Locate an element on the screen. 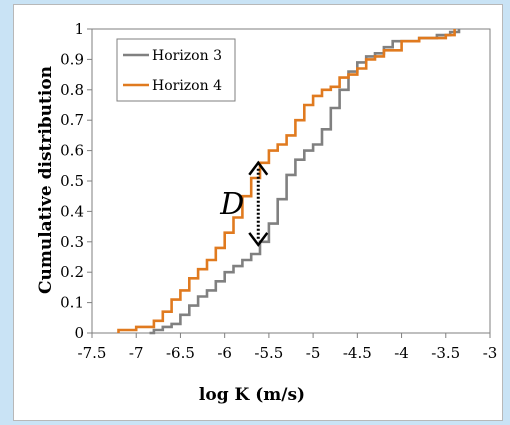  legend: Horizon 3 Horizon 4 is located at coordinates (176, 70).